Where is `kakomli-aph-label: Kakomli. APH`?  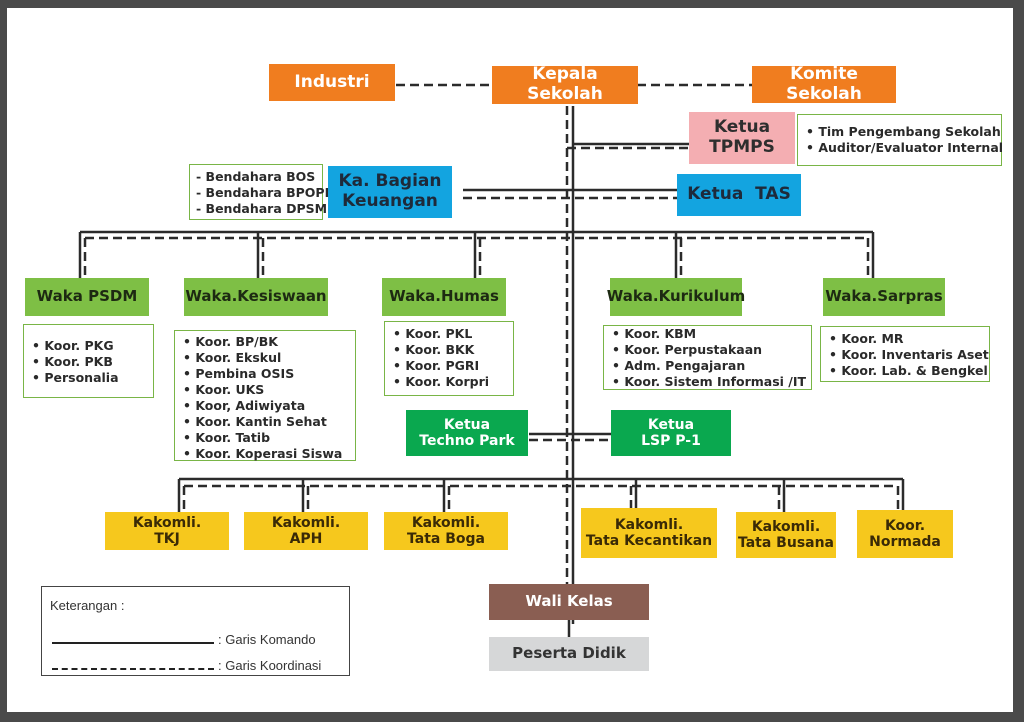
kakomli-aph-label: Kakomli. APH is located at coordinates (306, 530).